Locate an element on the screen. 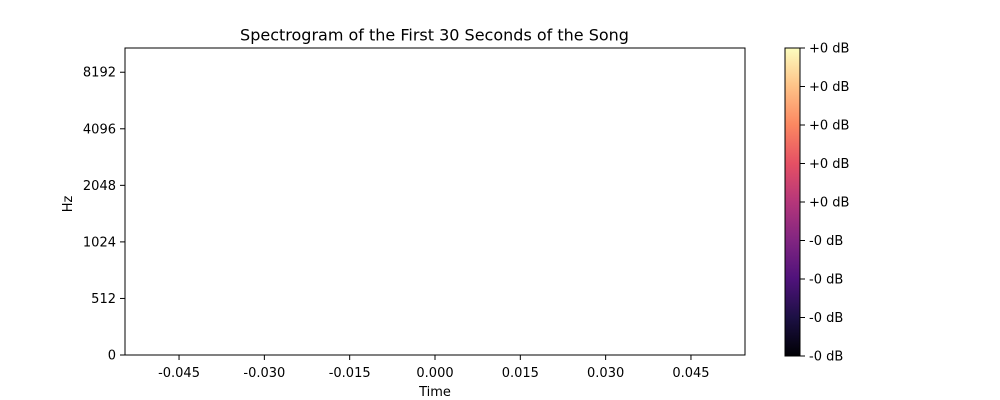 Image resolution: width=1000 pixels, height=400 pixels. y-axis-ticks: 0 512 1024 2048 4096 8192 is located at coordinates (104, 215).